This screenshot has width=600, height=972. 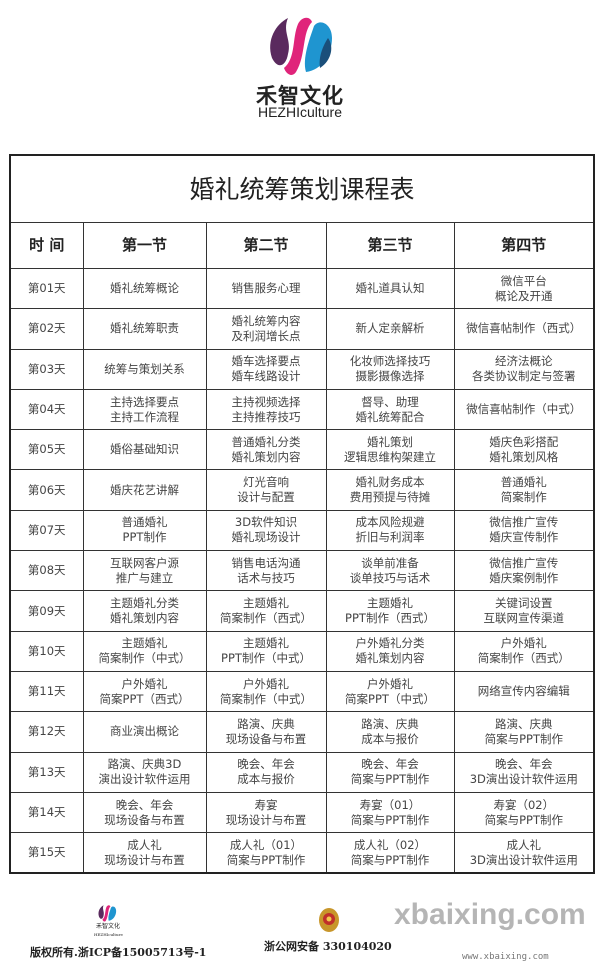 What do you see at coordinates (390, 482) in the screenshot?
I see `course-topic: 婚礼财务成本` at bounding box center [390, 482].